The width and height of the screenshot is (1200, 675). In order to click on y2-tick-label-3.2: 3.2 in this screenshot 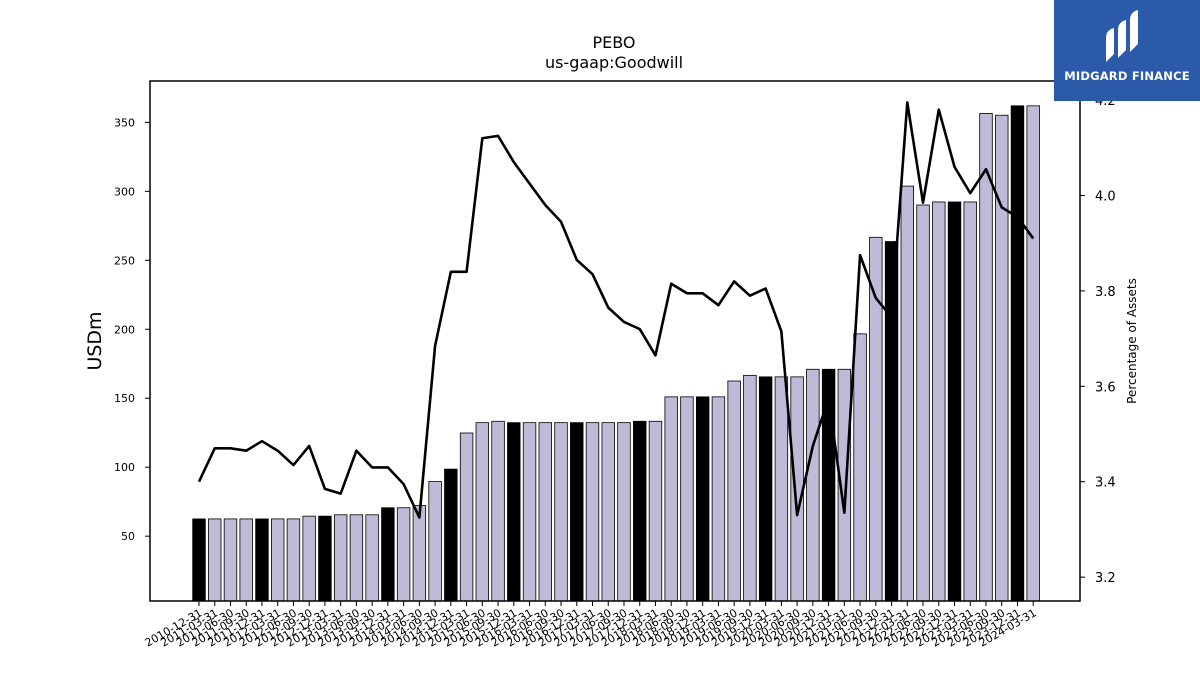, I will do `click(1105, 578)`.